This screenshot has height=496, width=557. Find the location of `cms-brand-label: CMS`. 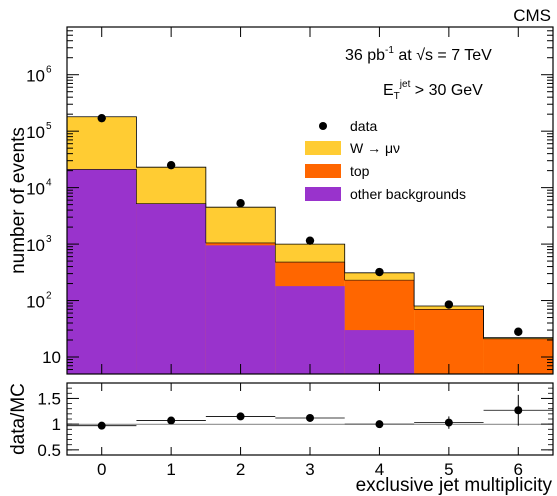

cms-brand-label: CMS is located at coordinates (532, 15).